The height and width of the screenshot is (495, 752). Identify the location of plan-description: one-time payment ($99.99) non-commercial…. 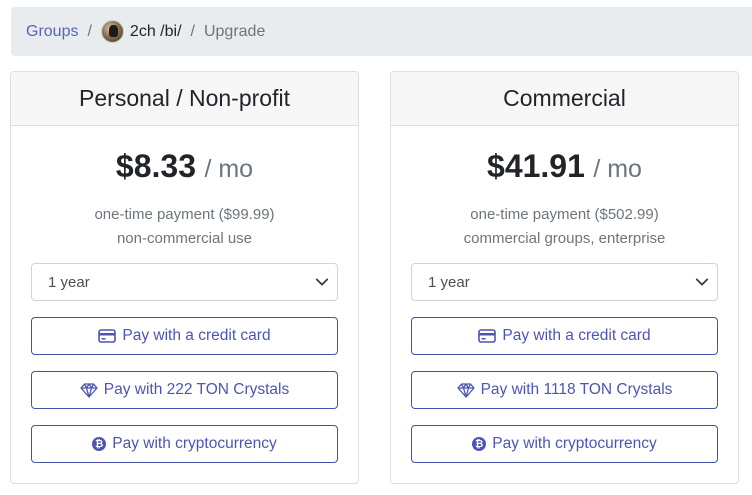
(184, 227).